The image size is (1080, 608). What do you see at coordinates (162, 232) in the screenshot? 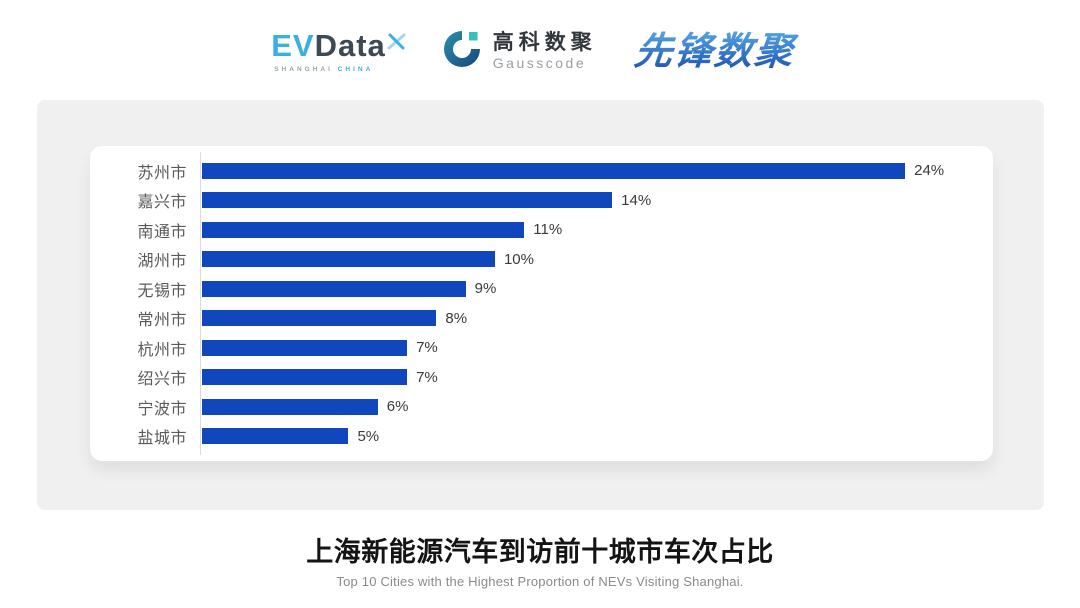
I see `category-label: 南通市` at bounding box center [162, 232].